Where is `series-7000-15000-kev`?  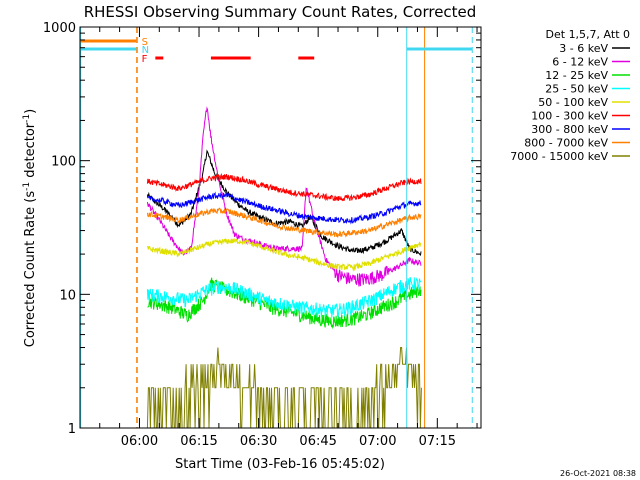 series-7000-15000-kev is located at coordinates (284, 388).